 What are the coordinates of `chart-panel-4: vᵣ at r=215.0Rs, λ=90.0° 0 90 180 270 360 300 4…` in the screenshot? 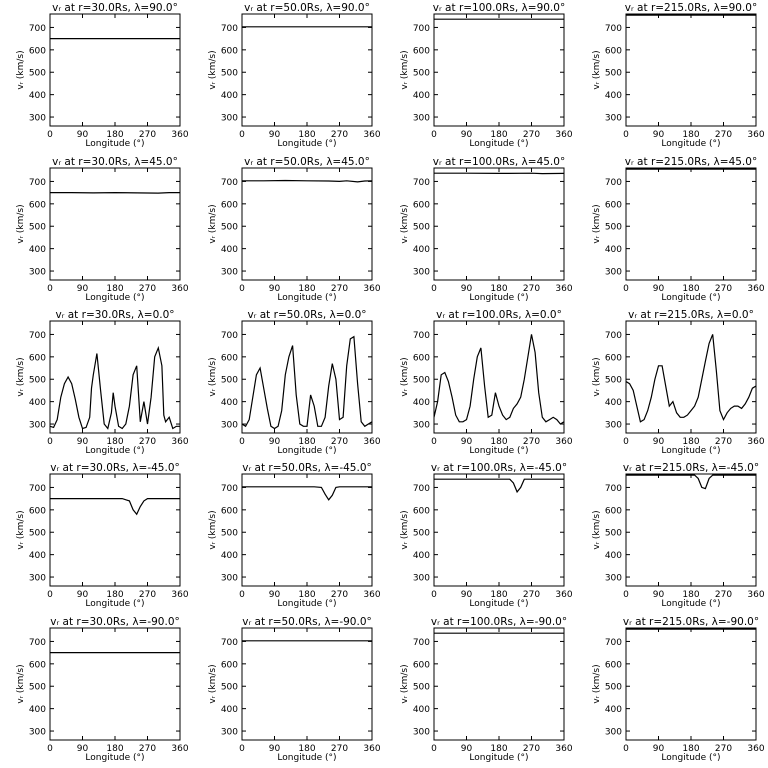 It's located at (678, 75).